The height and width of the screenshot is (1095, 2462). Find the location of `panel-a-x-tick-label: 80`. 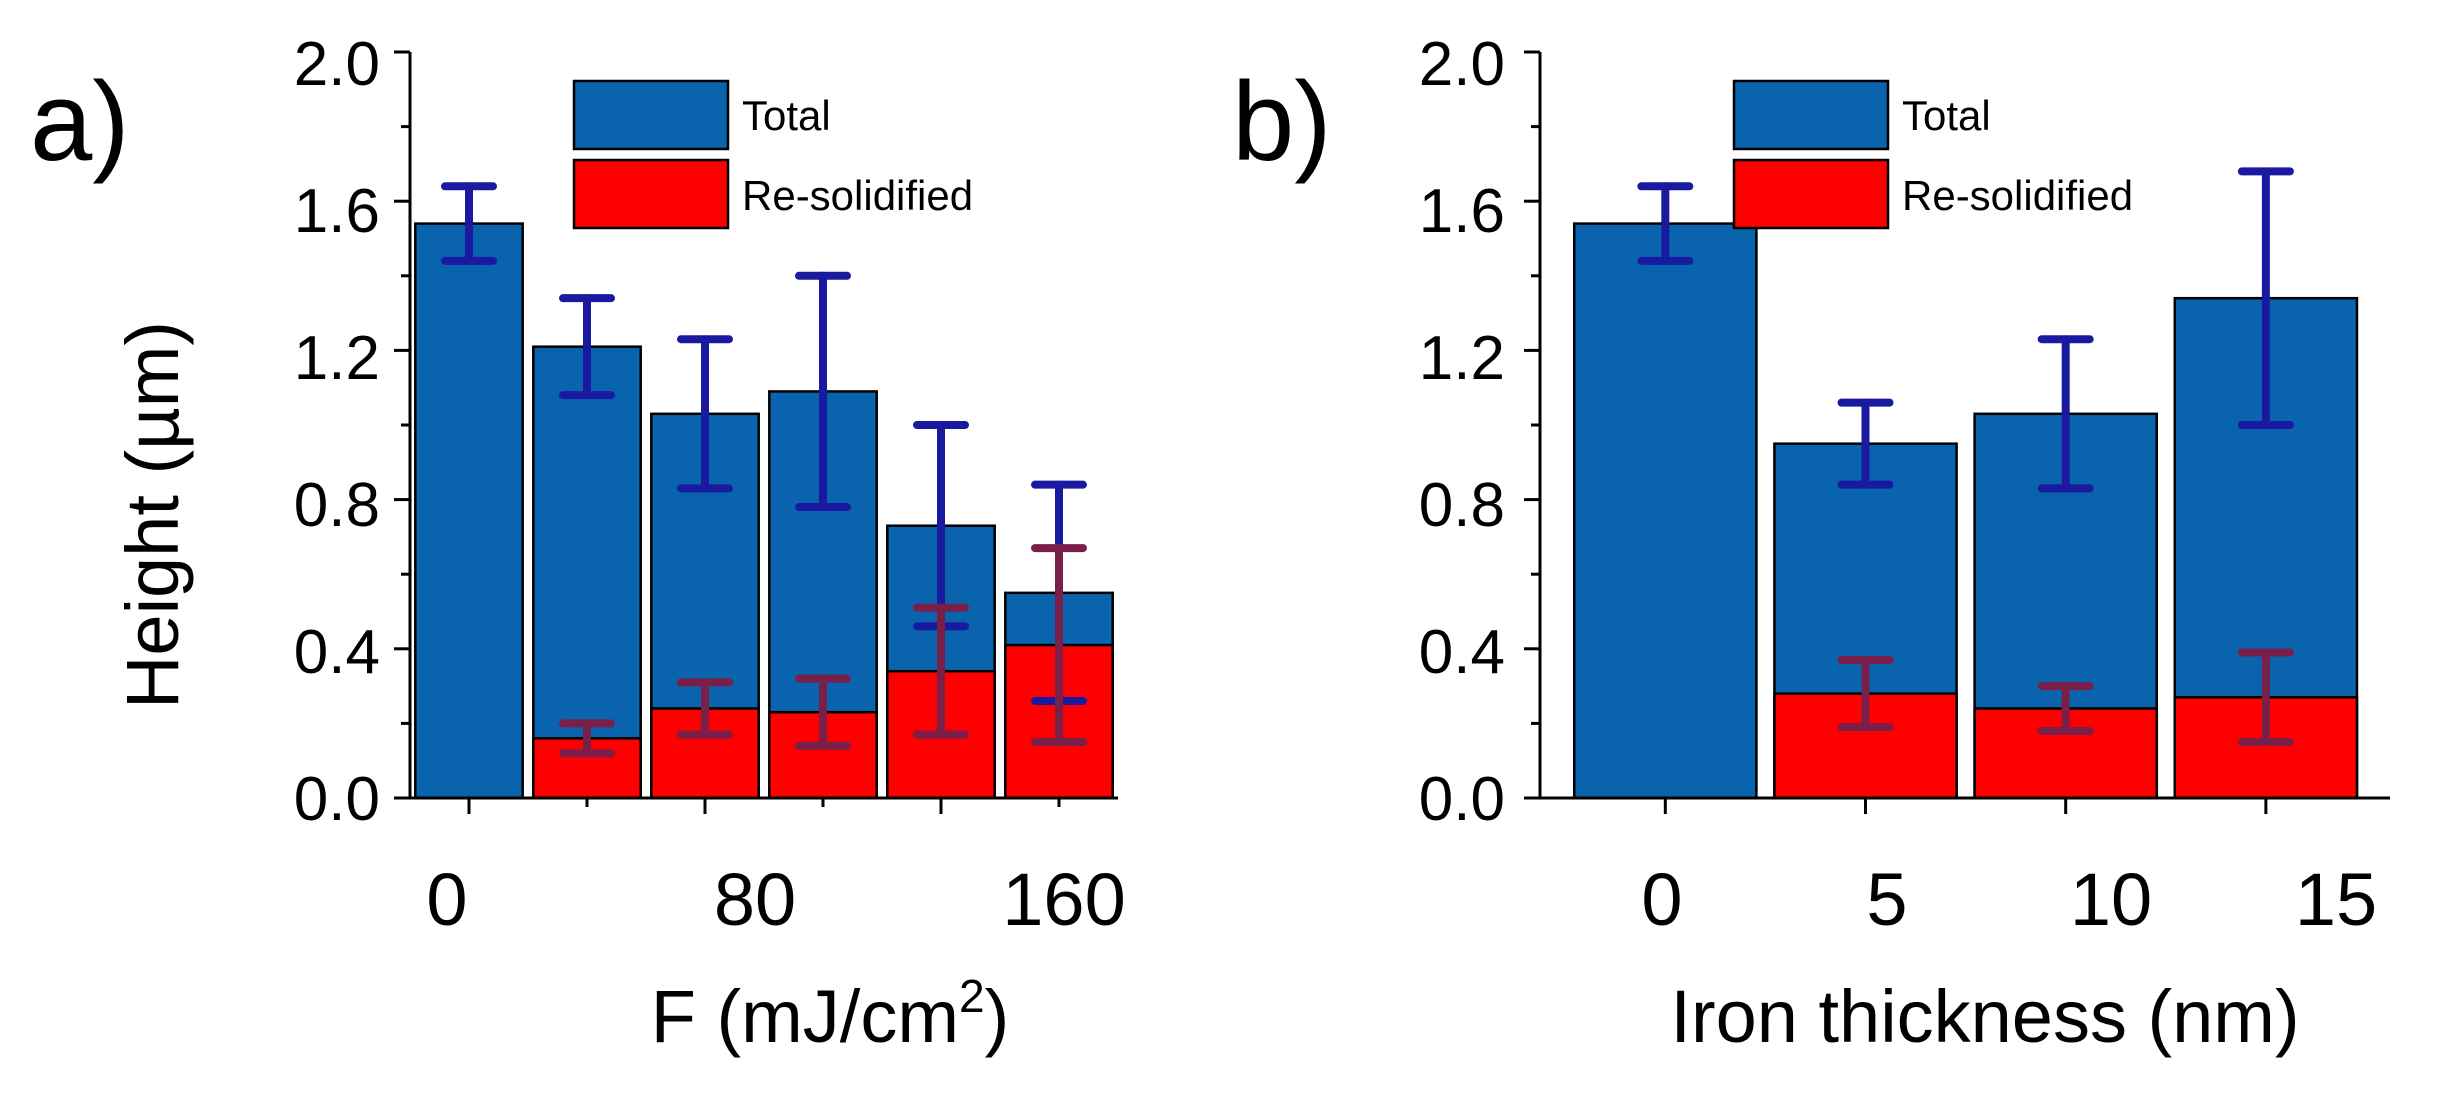

panel-a-x-tick-label: 80 is located at coordinates (755, 899).